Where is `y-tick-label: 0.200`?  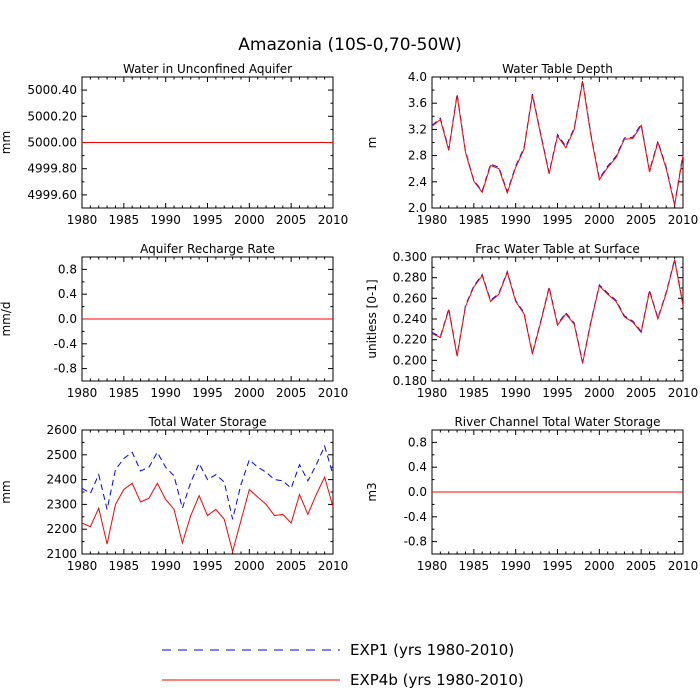
y-tick-label: 0.200 is located at coordinates (410, 360).